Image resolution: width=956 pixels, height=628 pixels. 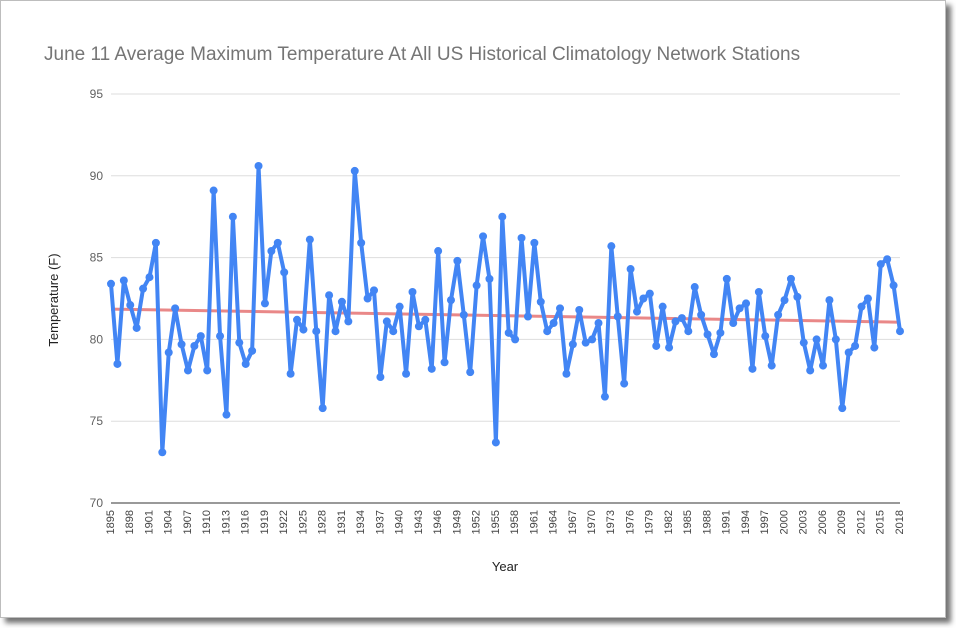 I want to click on x-tick-label: 1946, so click(x=438, y=522).